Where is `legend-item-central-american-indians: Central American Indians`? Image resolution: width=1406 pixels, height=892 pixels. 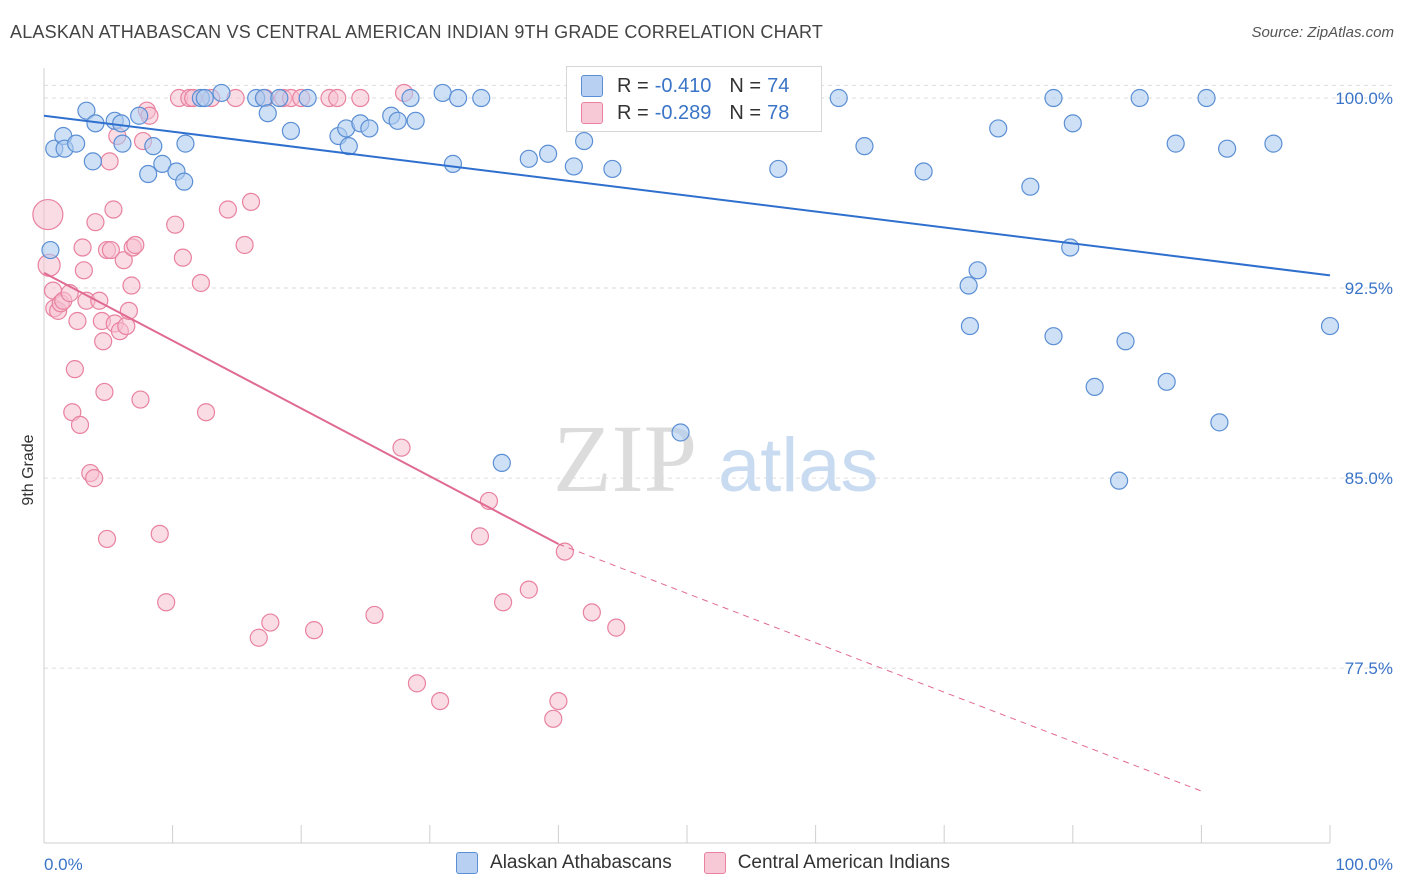
legend-item-central-american-indians: Central American Indians is located at coordinates (826, 863).